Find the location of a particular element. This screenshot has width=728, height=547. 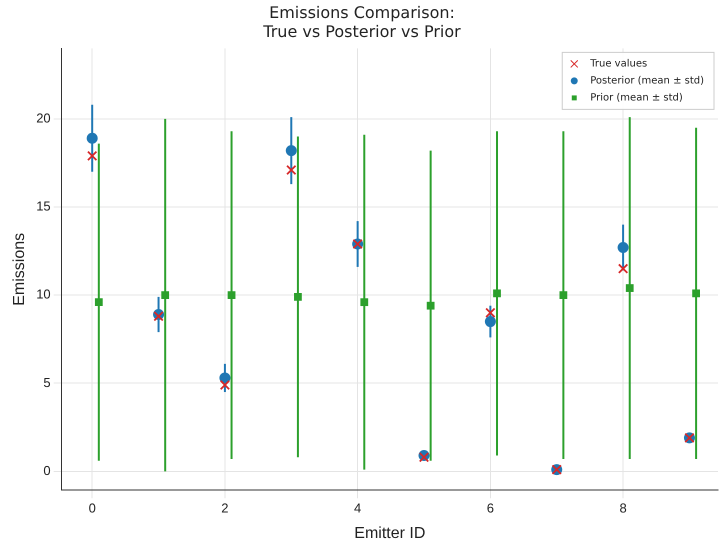

x-tick-label: 0 is located at coordinates (92, 508).